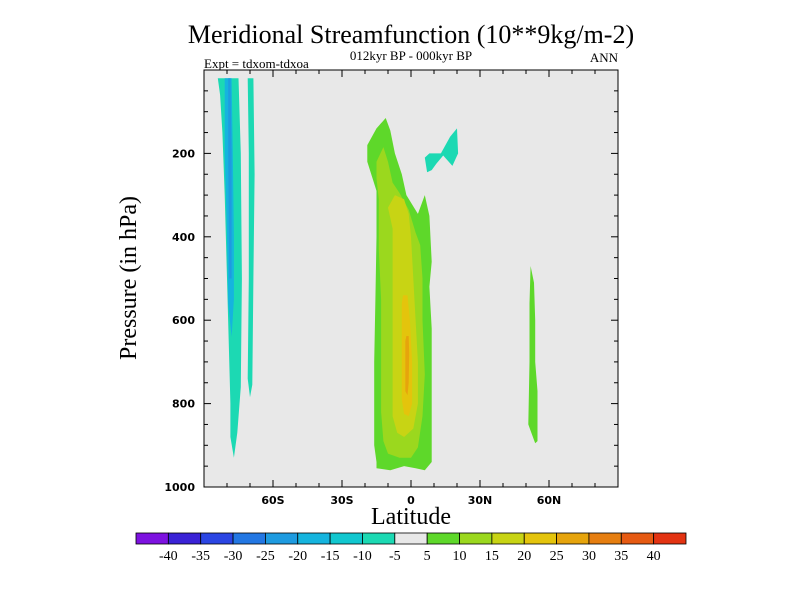  What do you see at coordinates (362, 556) in the screenshot?
I see `colorbar-label-6: -10` at bounding box center [362, 556].